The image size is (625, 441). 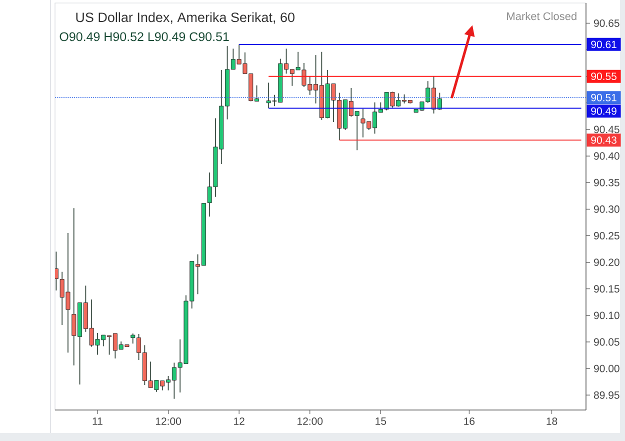 What do you see at coordinates (607, 368) in the screenshot?
I see `y-tick-label: 90.00` at bounding box center [607, 368].